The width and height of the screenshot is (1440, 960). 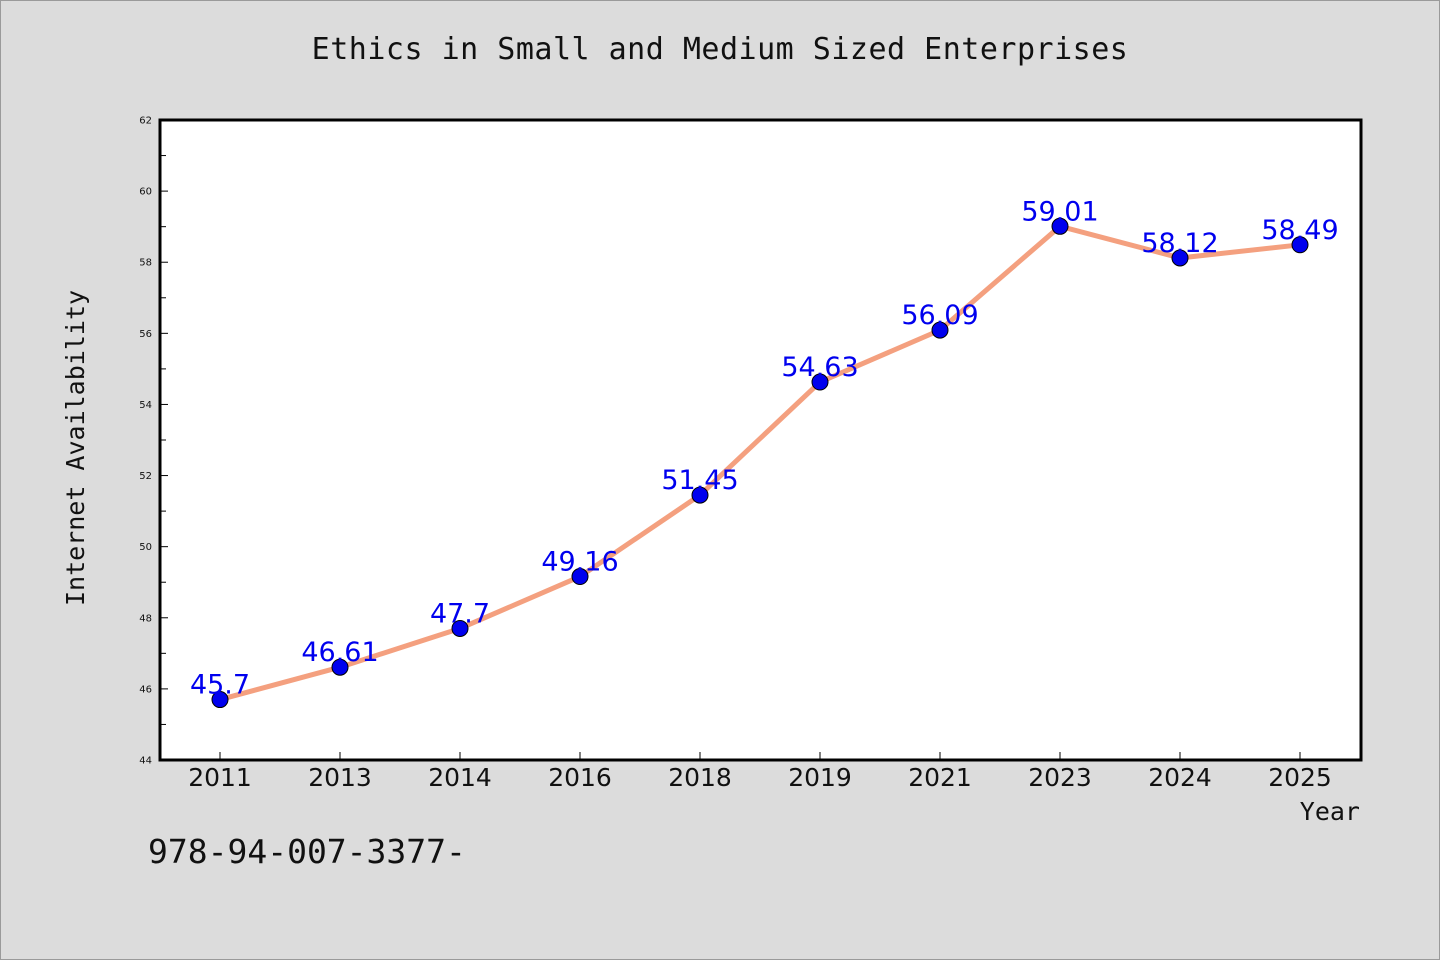 I want to click on x-tick-label: 2013, so click(x=340, y=777).